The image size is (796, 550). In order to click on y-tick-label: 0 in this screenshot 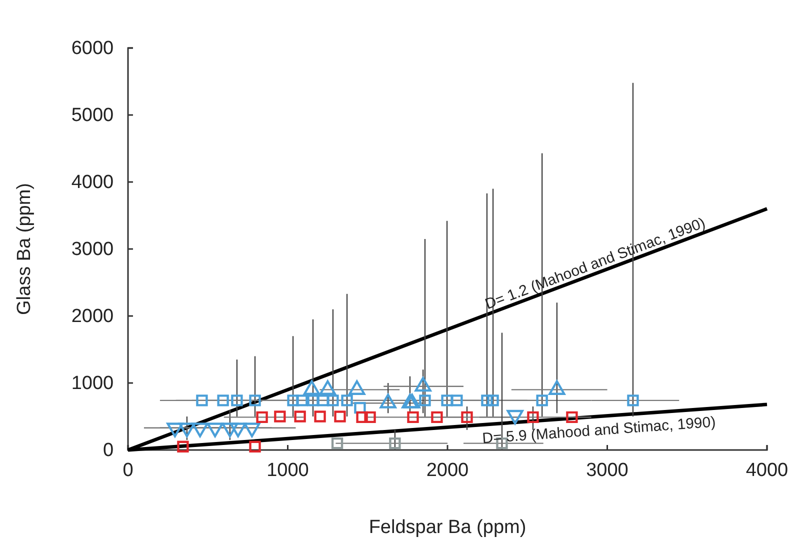, I will do `click(108, 451)`.